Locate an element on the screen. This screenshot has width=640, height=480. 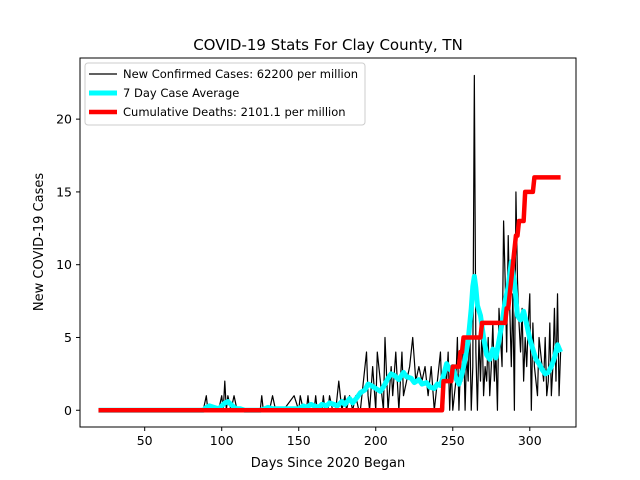
x-tick-label: 50 is located at coordinates (145, 440).